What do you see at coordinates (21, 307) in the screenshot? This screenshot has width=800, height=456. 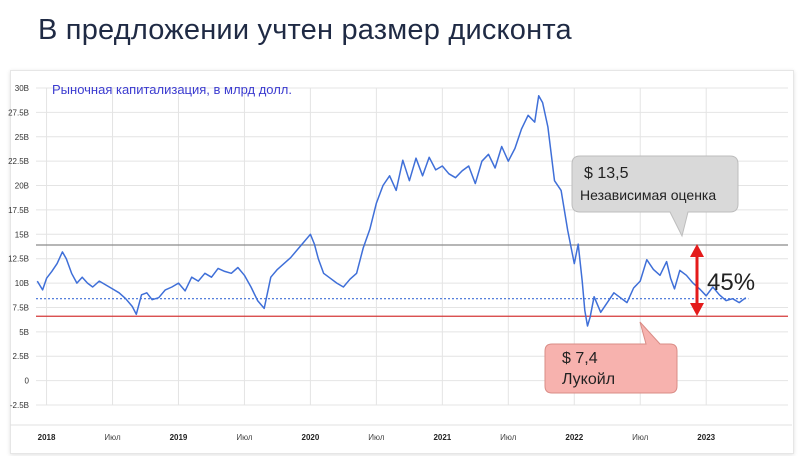 I see `y-tick-label: 7.5B` at bounding box center [21, 307].